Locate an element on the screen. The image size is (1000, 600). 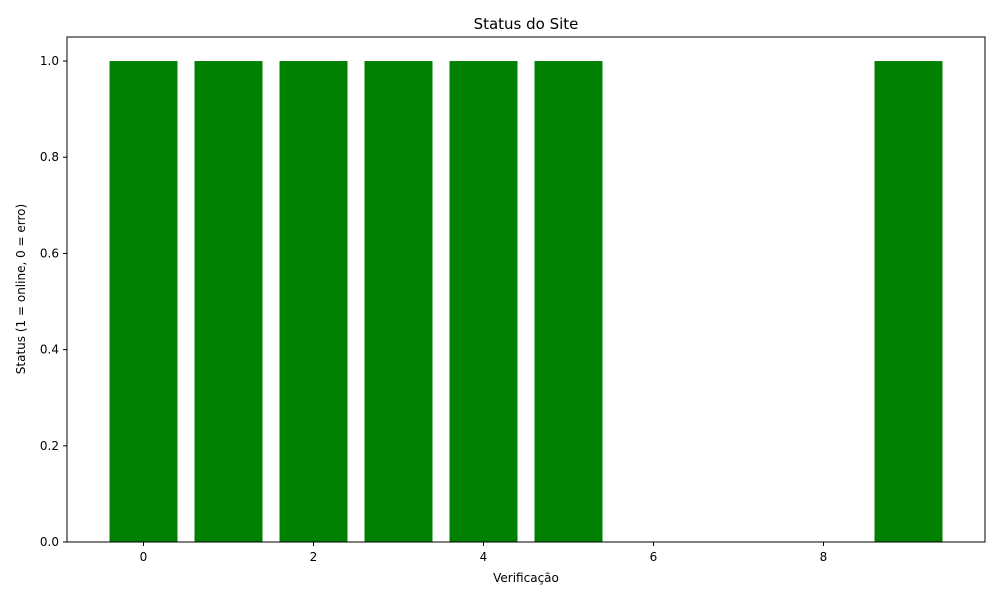
y-tick-label: 0.4 is located at coordinates (49, 350).